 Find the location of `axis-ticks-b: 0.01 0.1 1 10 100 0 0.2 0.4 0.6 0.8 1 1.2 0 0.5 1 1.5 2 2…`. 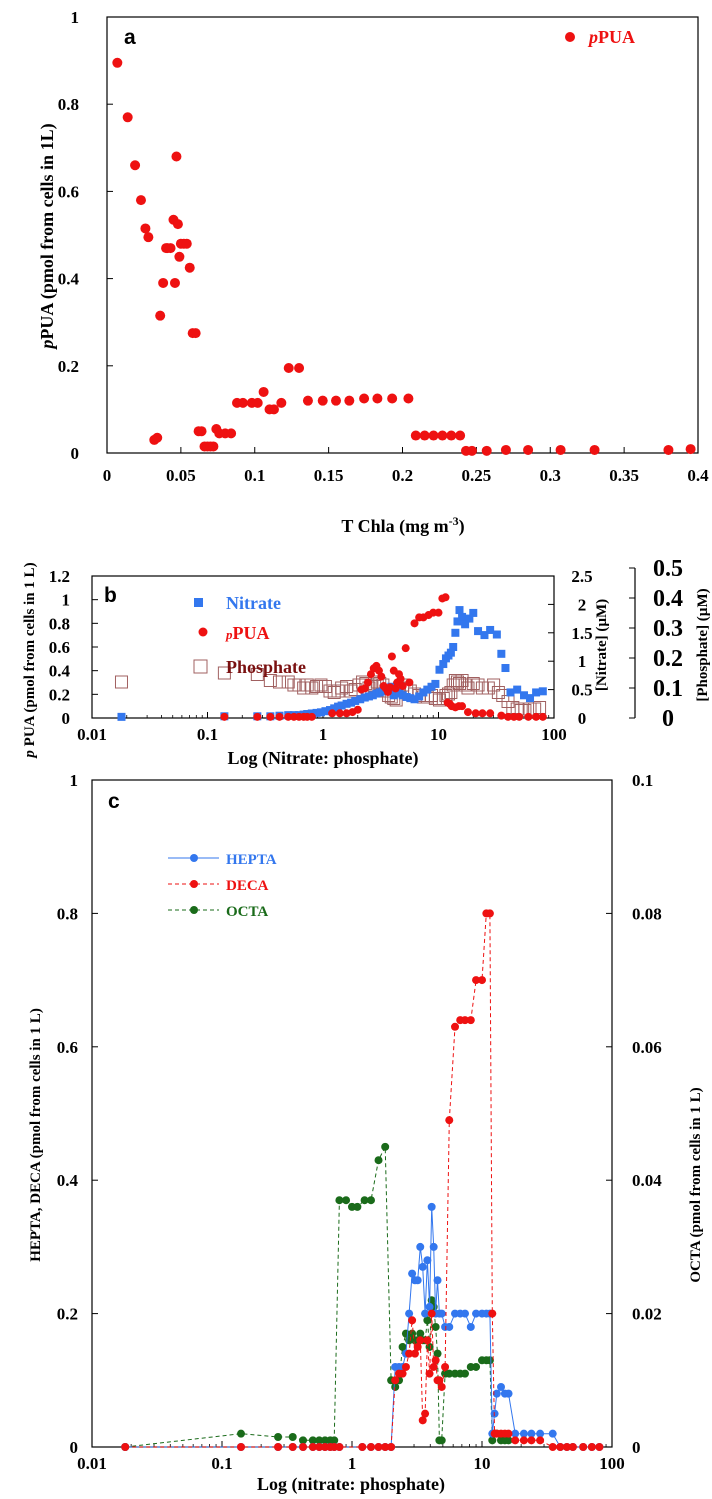

axis-ticks-b: 0.01 0.1 1 10 100 0 0.2 0.4 0.6 0.8 1 1.2 0 0.5 1 1.5 2 2… is located at coordinates (366, 650).